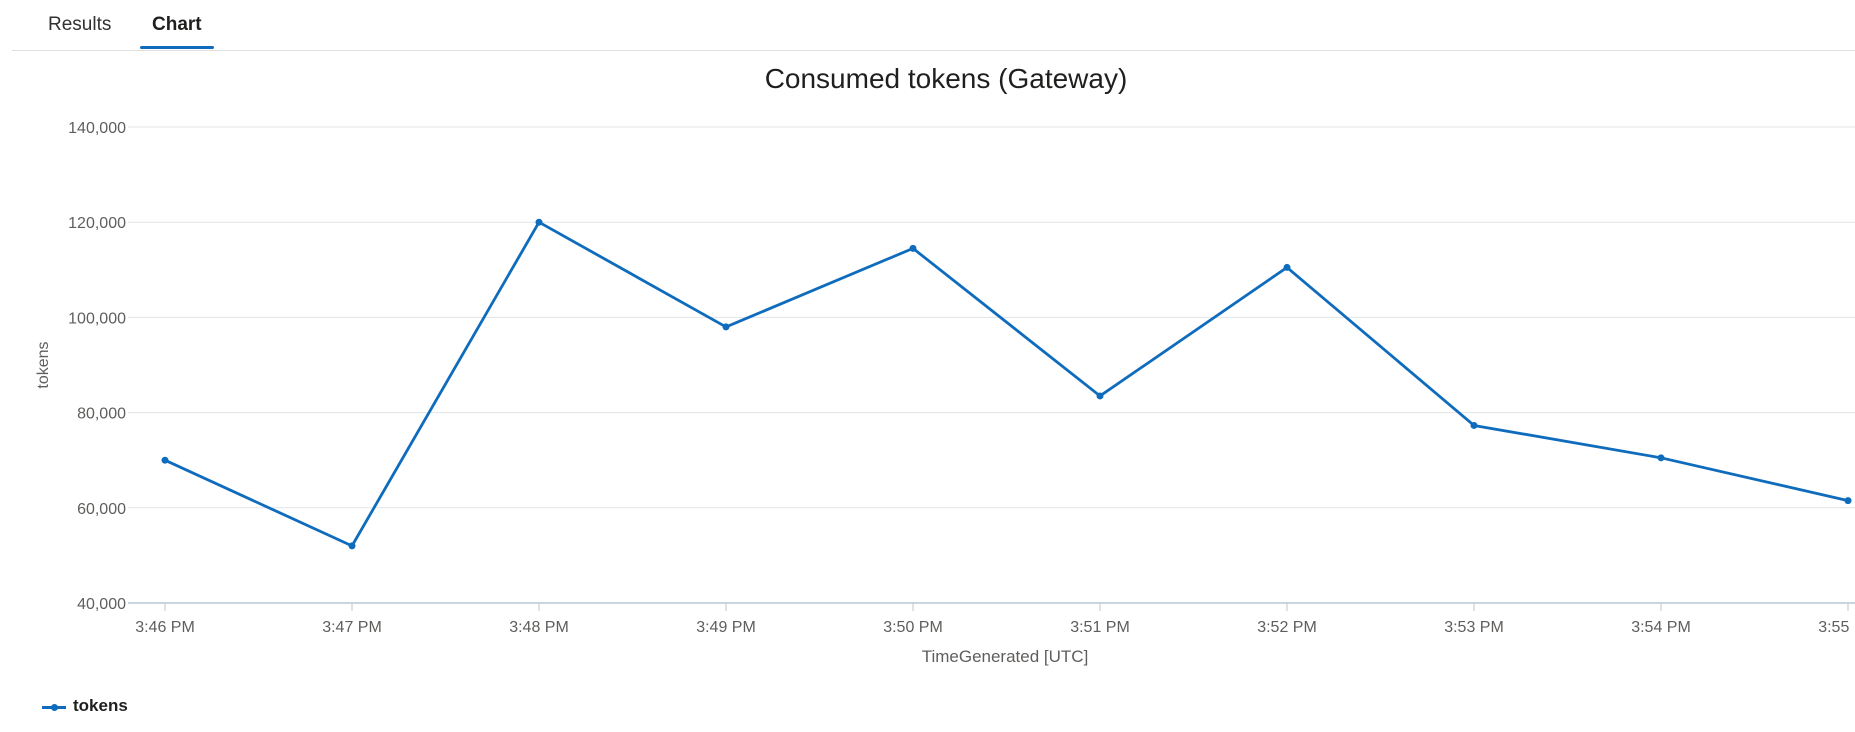 The height and width of the screenshot is (732, 1855). Describe the element at coordinates (101, 604) in the screenshot. I see `y-tick-label: 40,000` at that location.